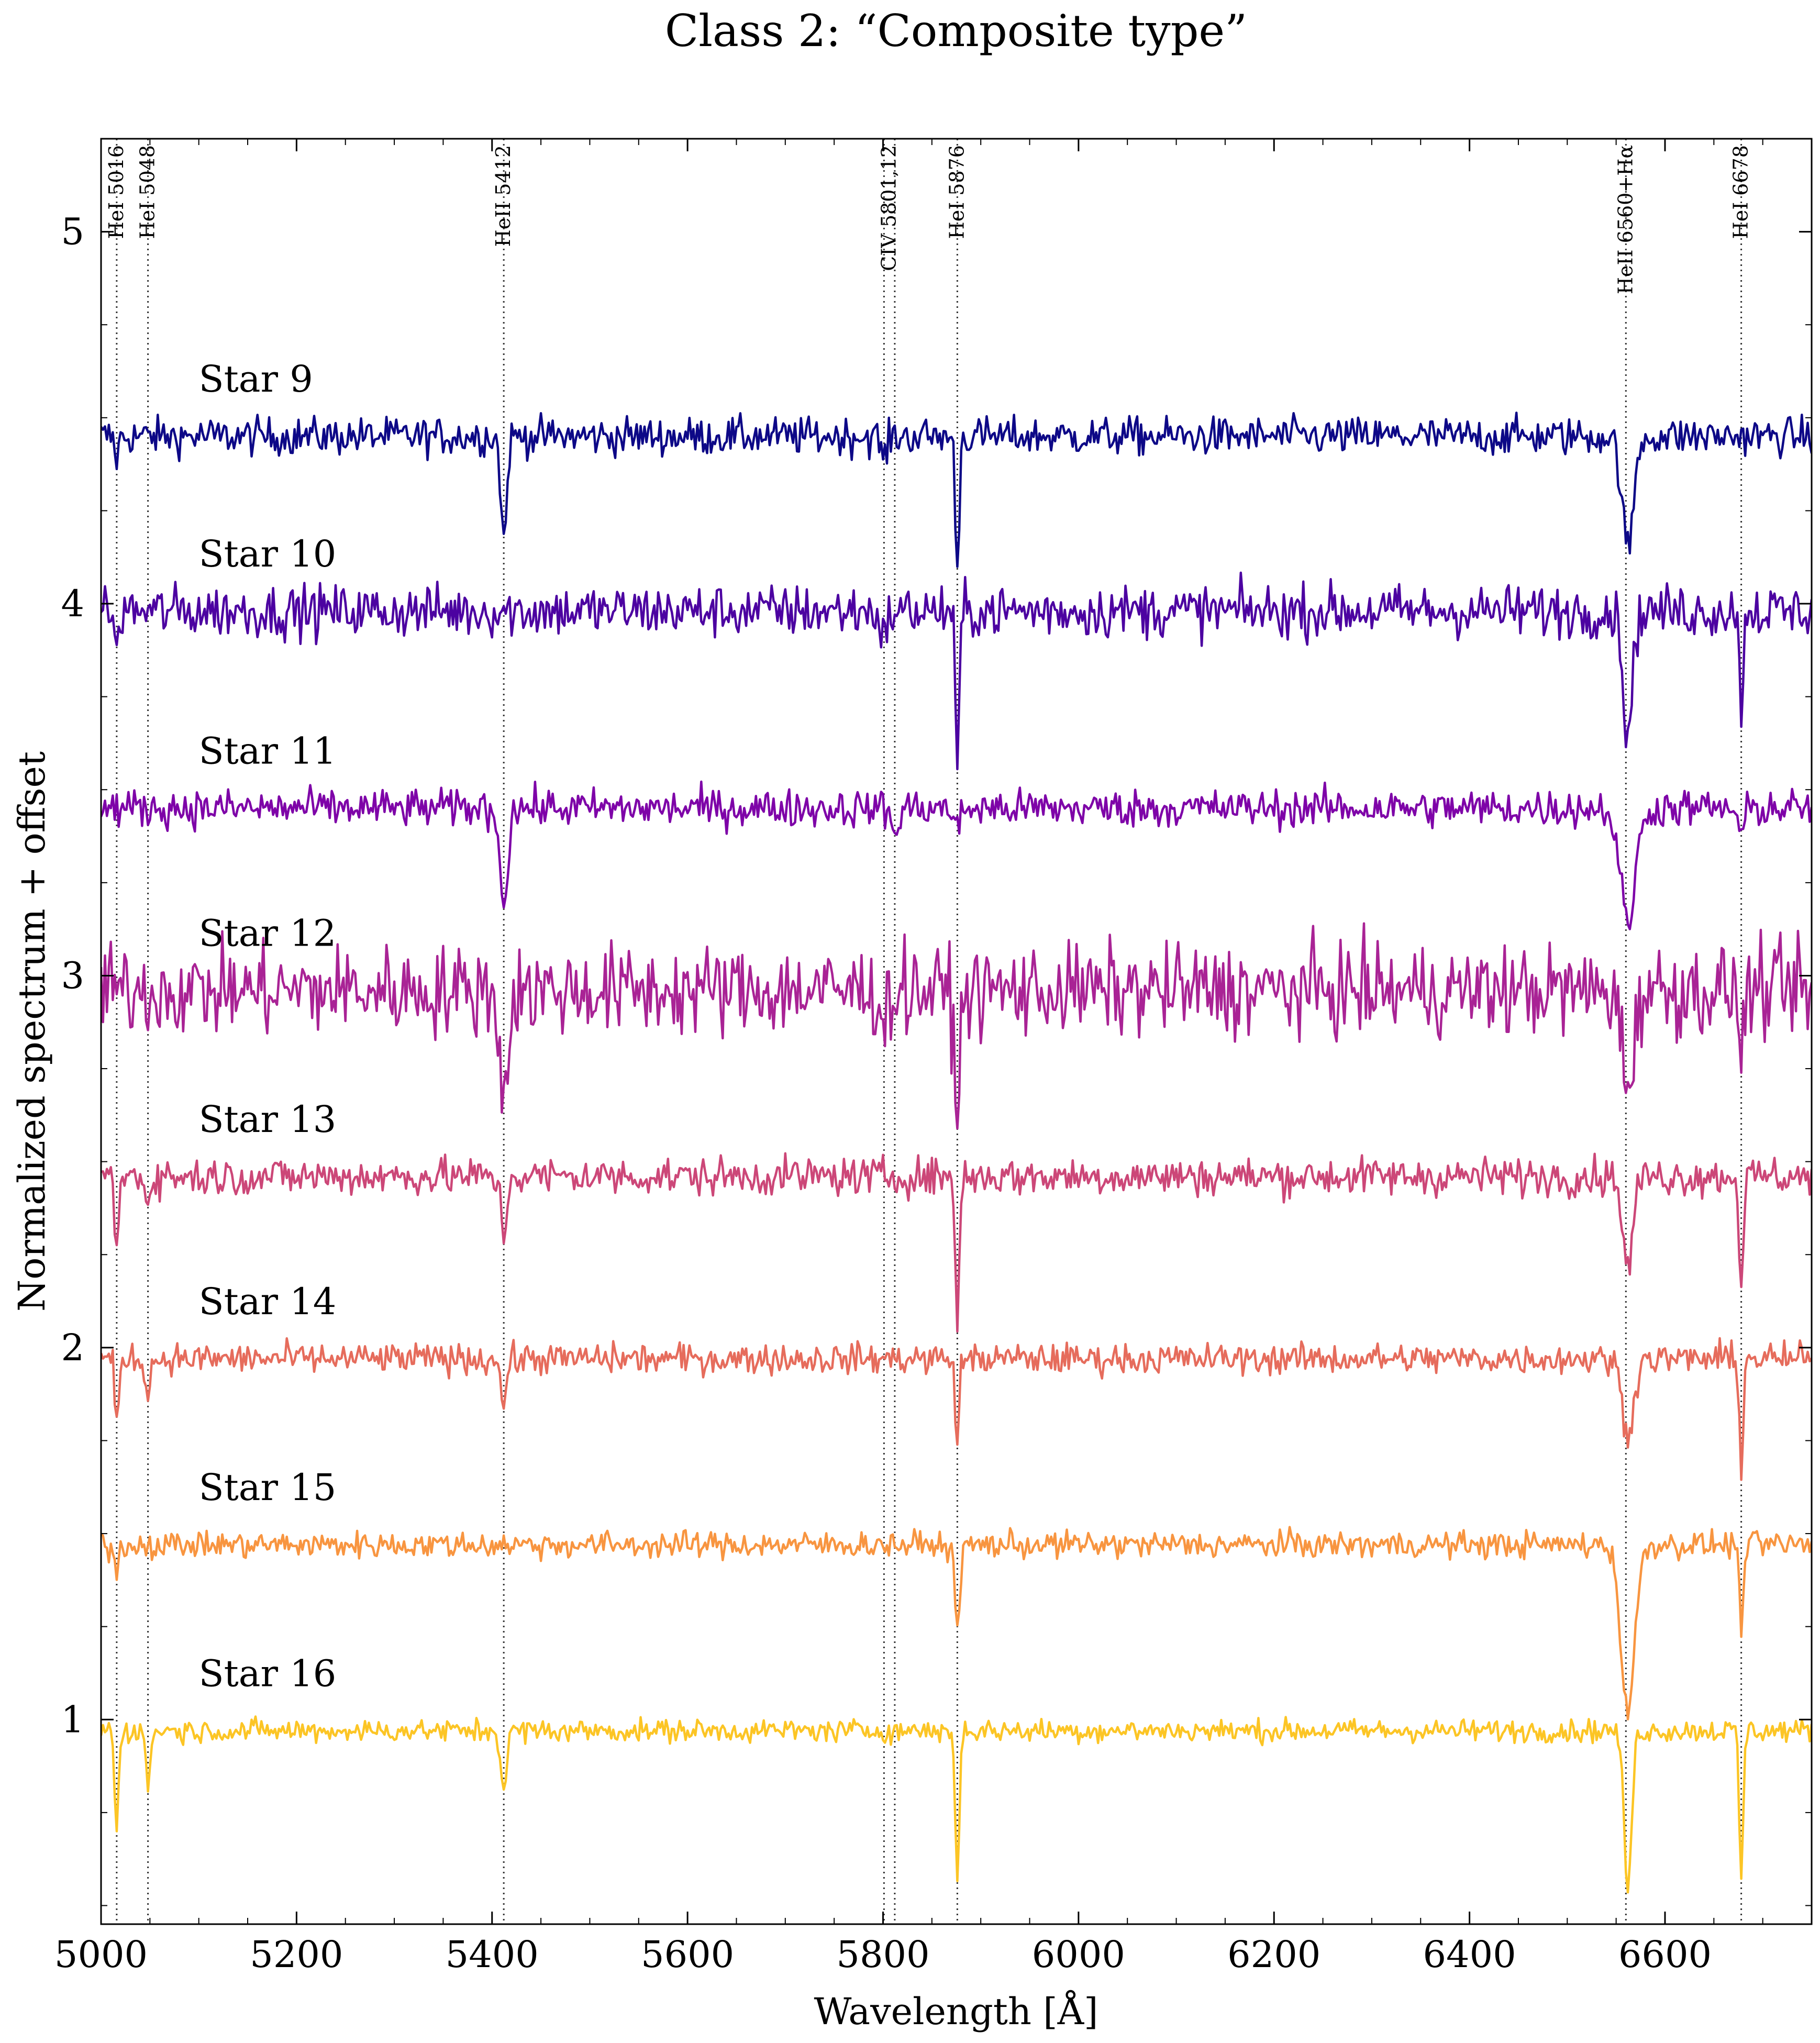 This screenshot has height=2043, width=1820. I want to click on series-label: Star 15, so click(268, 1487).